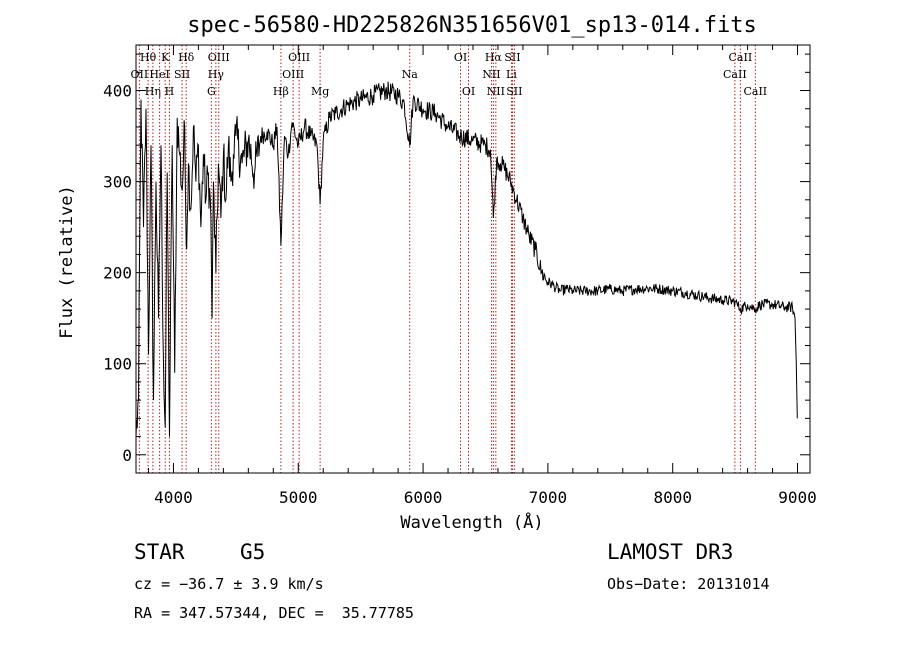  What do you see at coordinates (148, 57) in the screenshot?
I see `spectral-line-label: Hθ` at bounding box center [148, 57].